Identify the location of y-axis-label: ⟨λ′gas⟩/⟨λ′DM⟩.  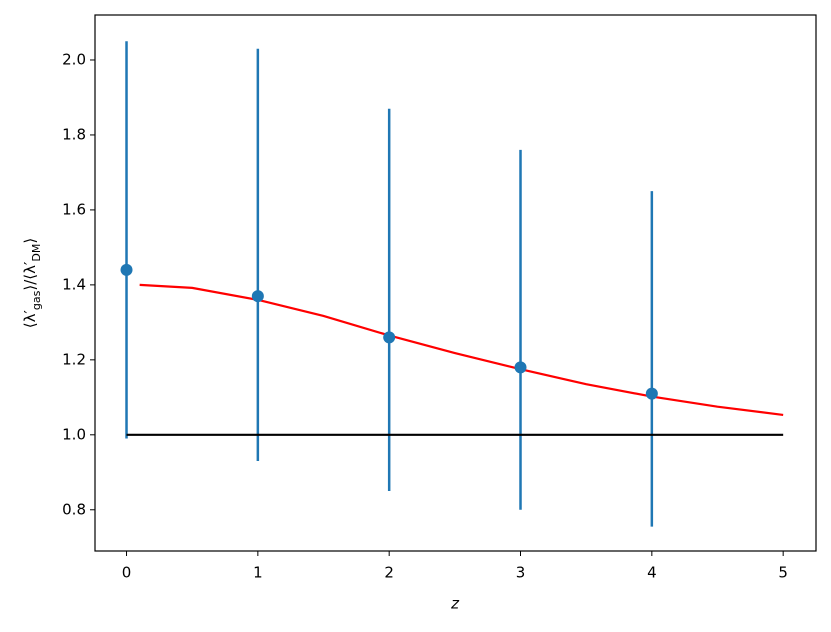
(32, 283).